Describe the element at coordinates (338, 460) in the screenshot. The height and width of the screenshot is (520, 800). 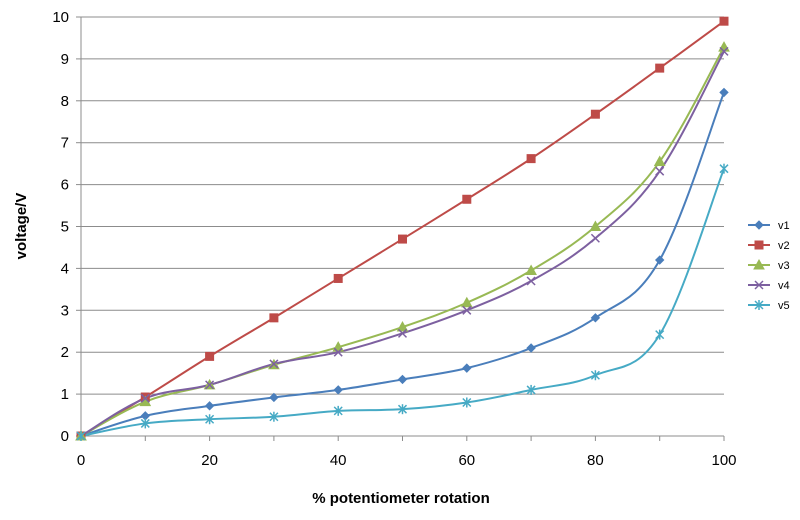
I see `x-tick-label: 40` at that location.